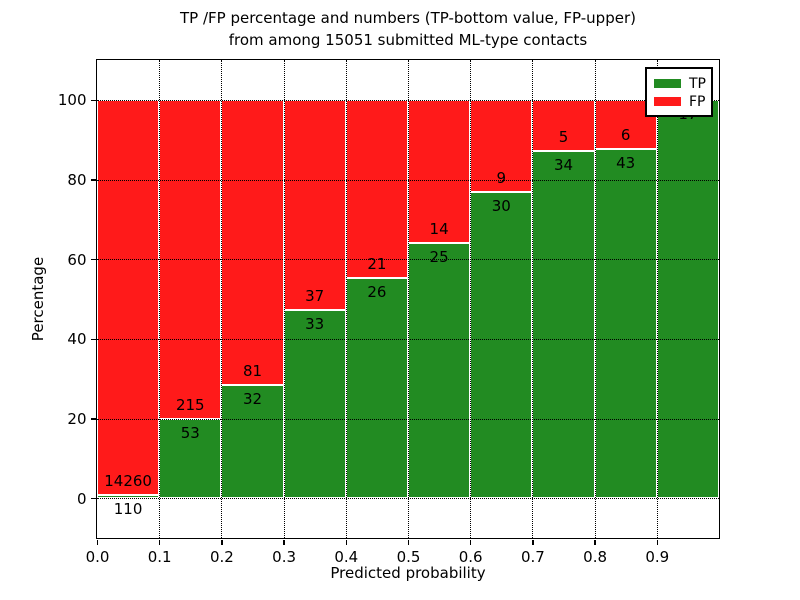 Image resolution: width=800 pixels, height=600 pixels. What do you see at coordinates (667, 83) in the screenshot?
I see `tp-color-swatch` at bounding box center [667, 83].